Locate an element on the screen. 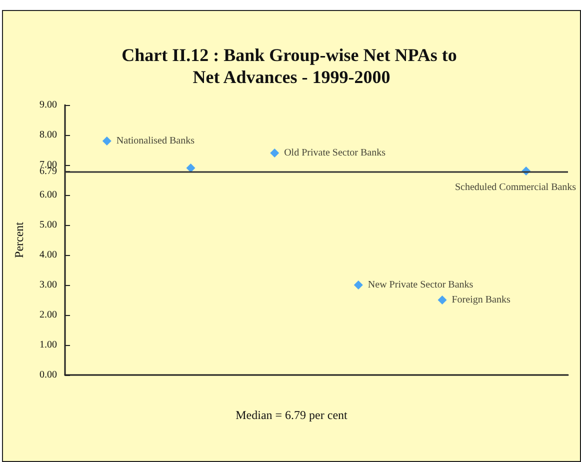 Image resolution: width=581 pixels, height=462 pixels. series-label: Foreign Banks is located at coordinates (481, 300).